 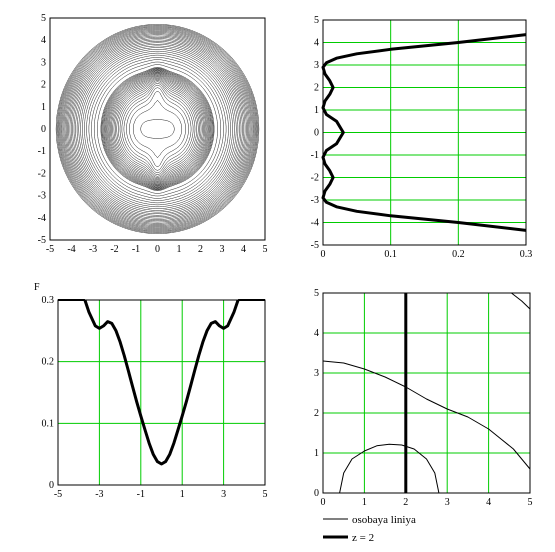 I want to click on x-tick-label: 0.1, so click(x=390, y=254).